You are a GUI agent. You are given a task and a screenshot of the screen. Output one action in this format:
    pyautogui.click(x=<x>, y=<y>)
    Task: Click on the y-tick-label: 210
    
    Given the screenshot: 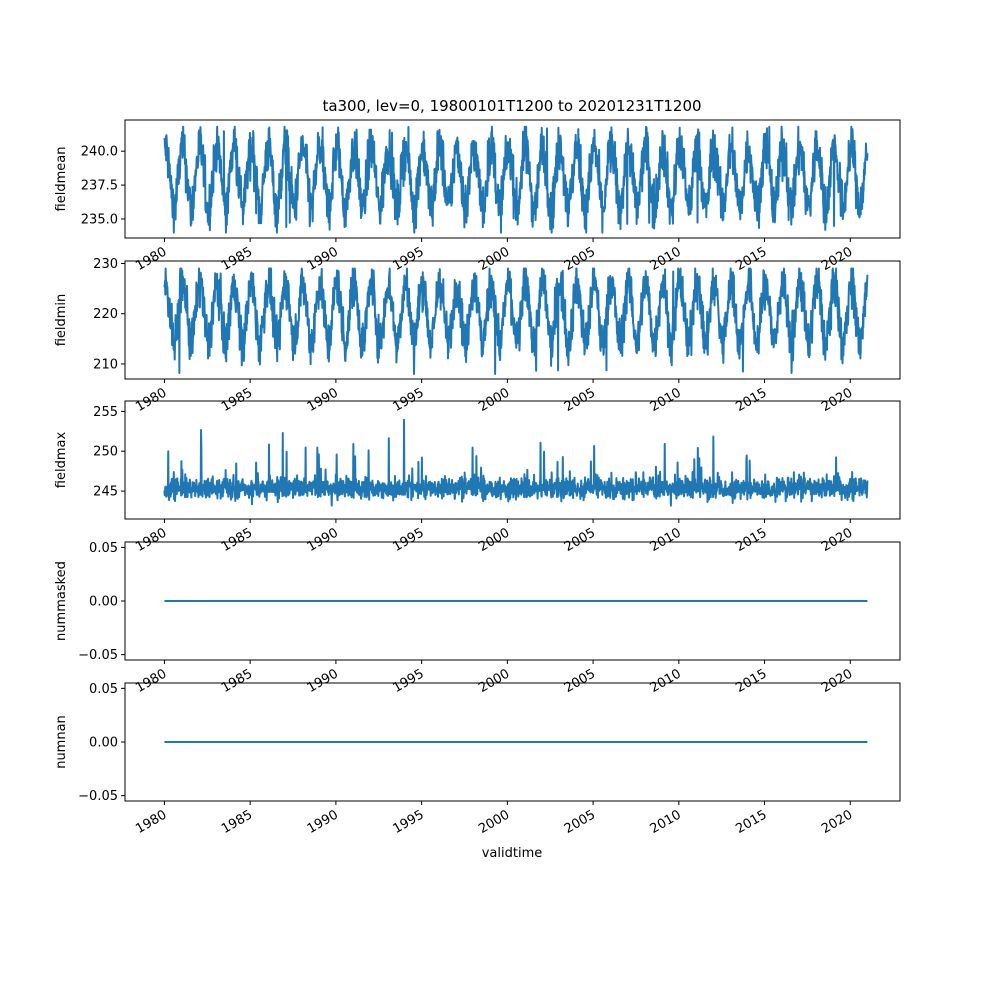 What is the action you would take?
    pyautogui.click(x=105, y=364)
    